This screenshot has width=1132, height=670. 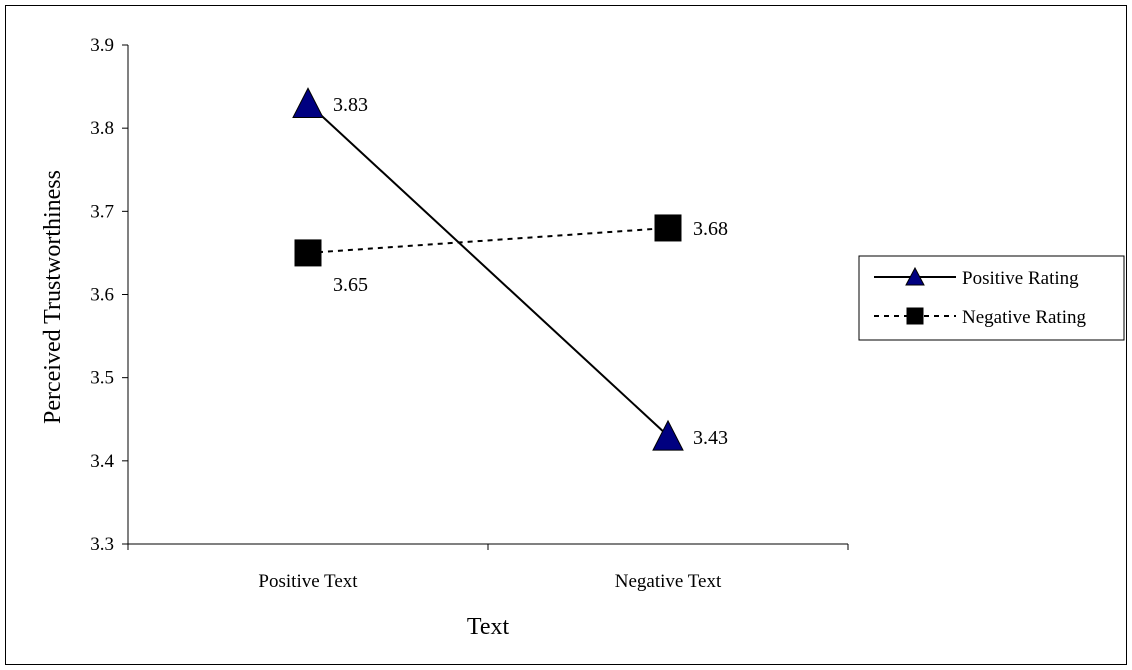 What do you see at coordinates (668, 581) in the screenshot?
I see `x-category-label: Negative Text` at bounding box center [668, 581].